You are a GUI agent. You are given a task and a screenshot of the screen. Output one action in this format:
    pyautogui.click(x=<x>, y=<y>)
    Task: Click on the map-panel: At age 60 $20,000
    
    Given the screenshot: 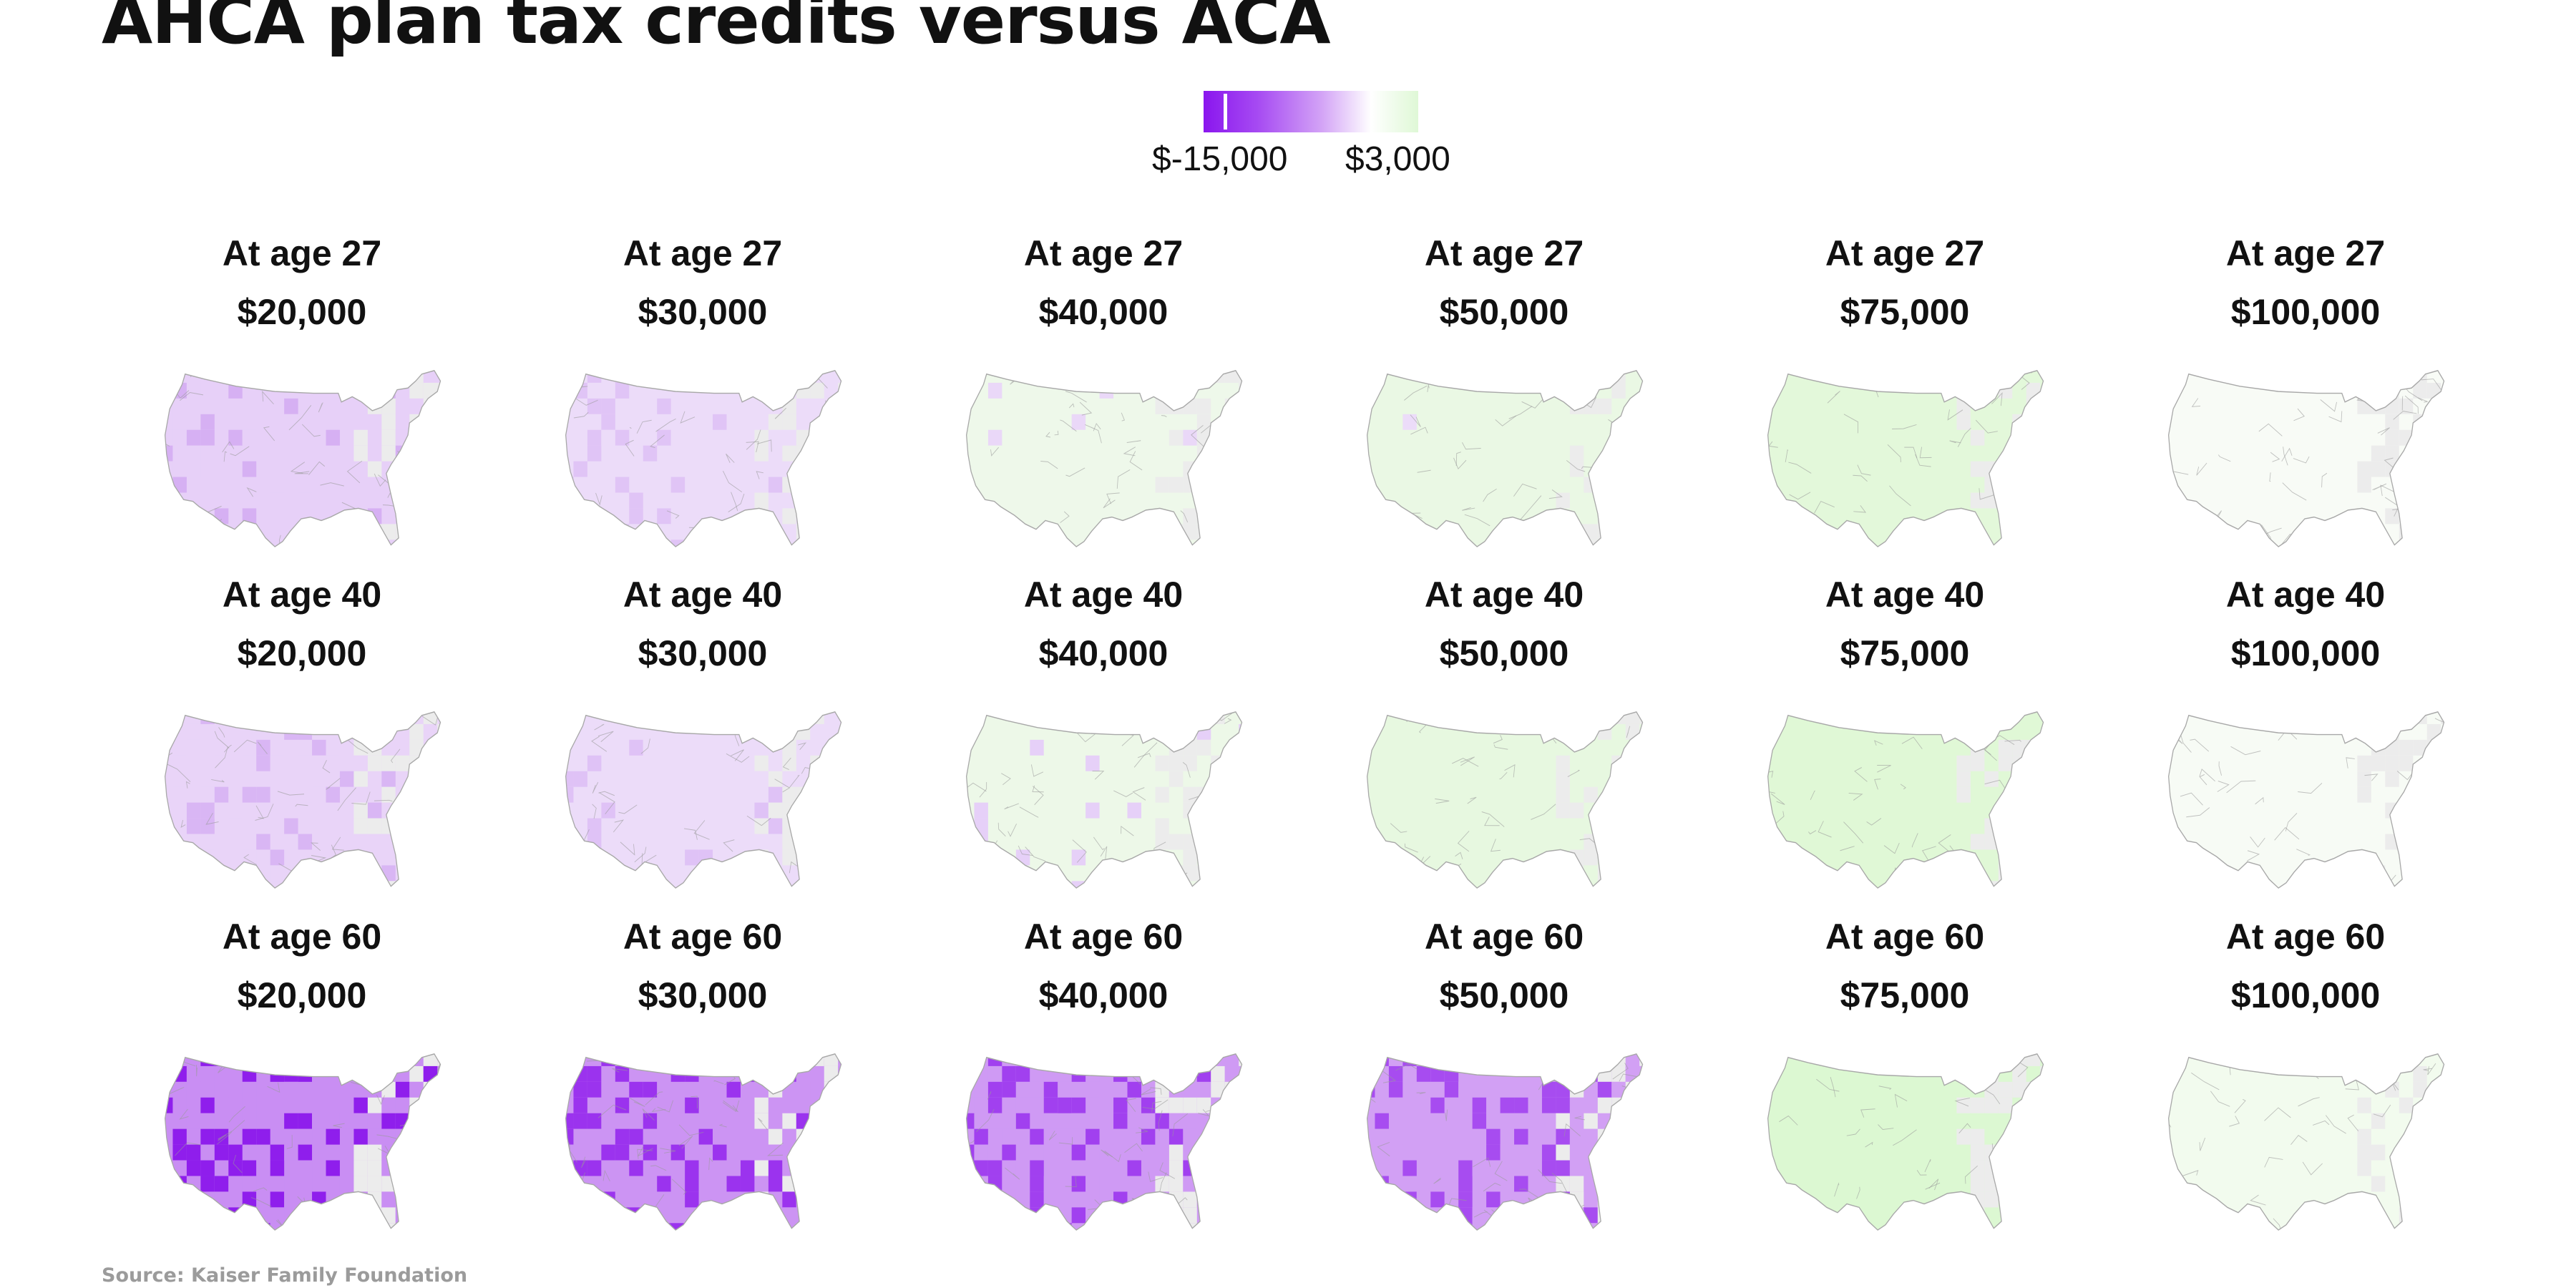 What is the action you would take?
    pyautogui.click(x=302, y=1084)
    